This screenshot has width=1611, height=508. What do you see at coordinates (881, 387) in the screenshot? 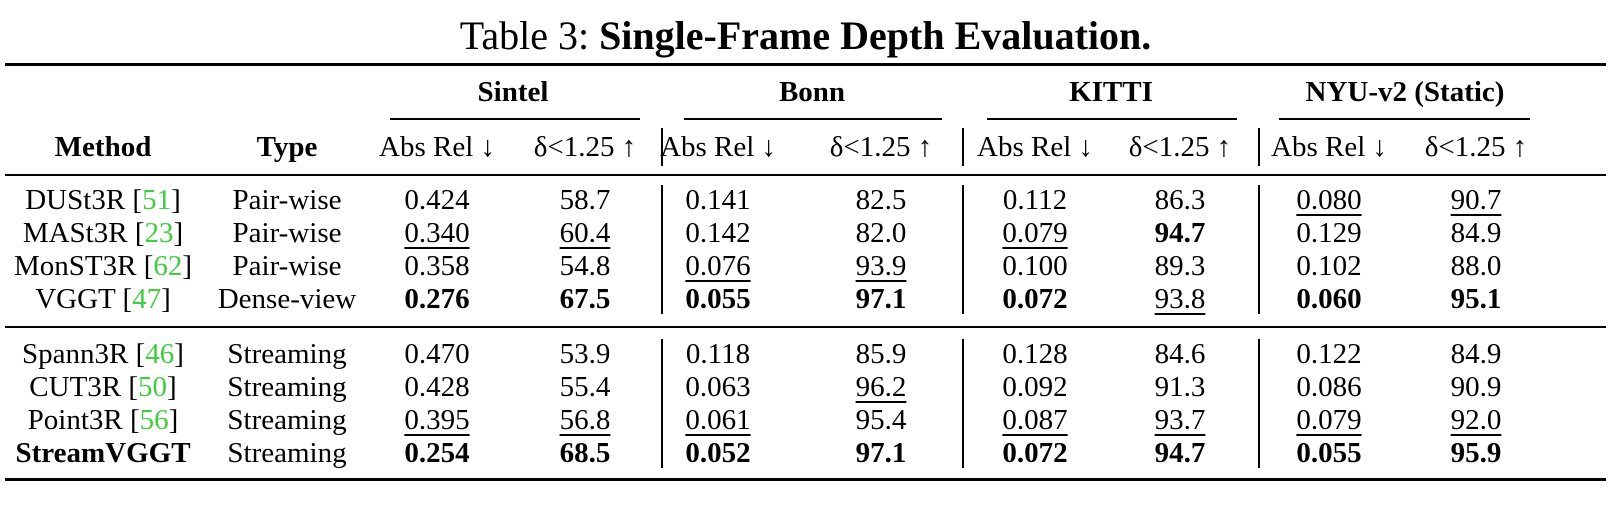
I see `metric-value: 96.2` at bounding box center [881, 387].